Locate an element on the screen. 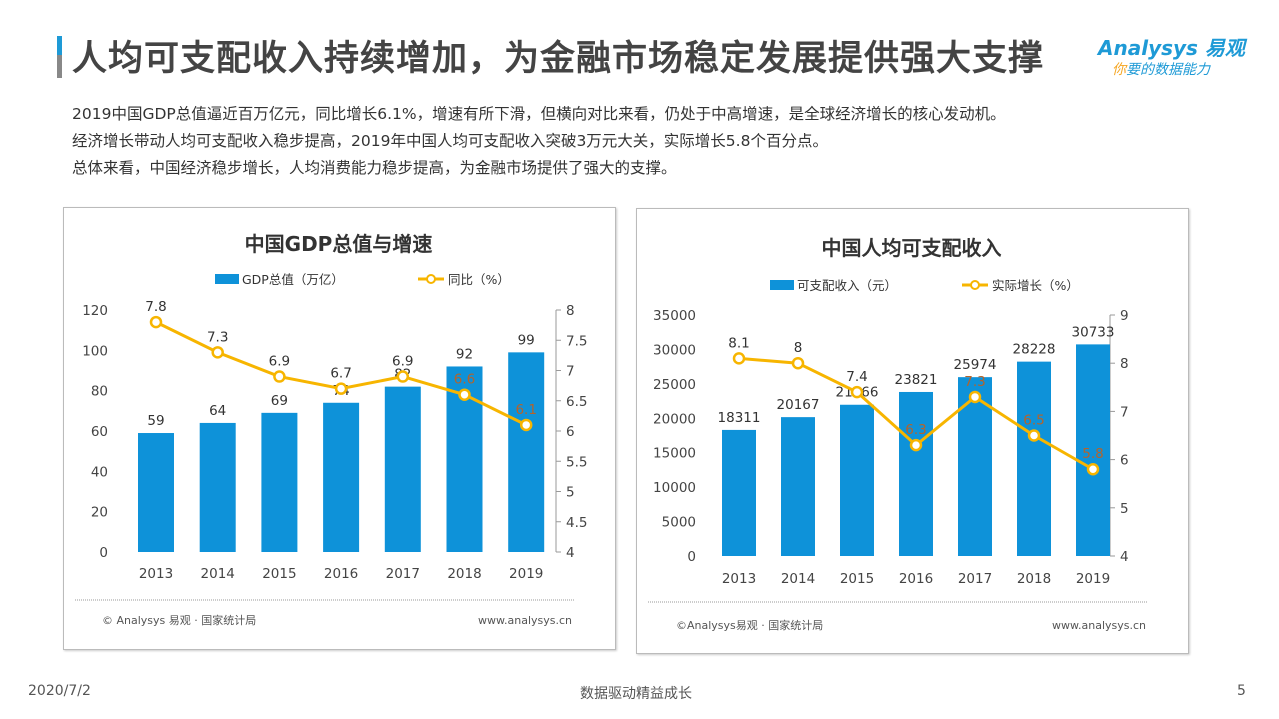 The height and width of the screenshot is (719, 1279). footer-slogan: 数据驱动精益成长 is located at coordinates (636, 694).